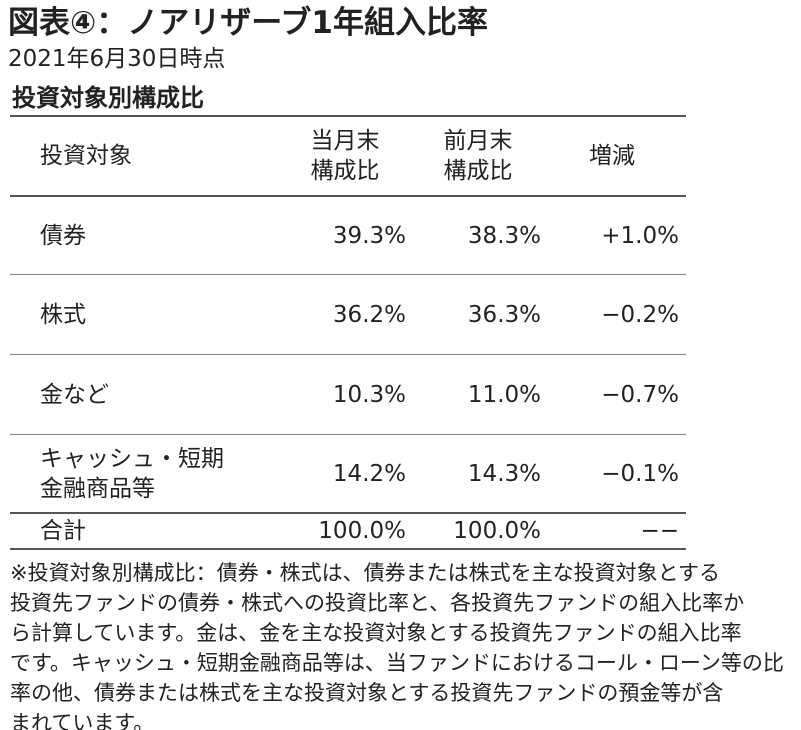 The image size is (801, 730). I want to click on row-label: 金など, so click(74, 394).